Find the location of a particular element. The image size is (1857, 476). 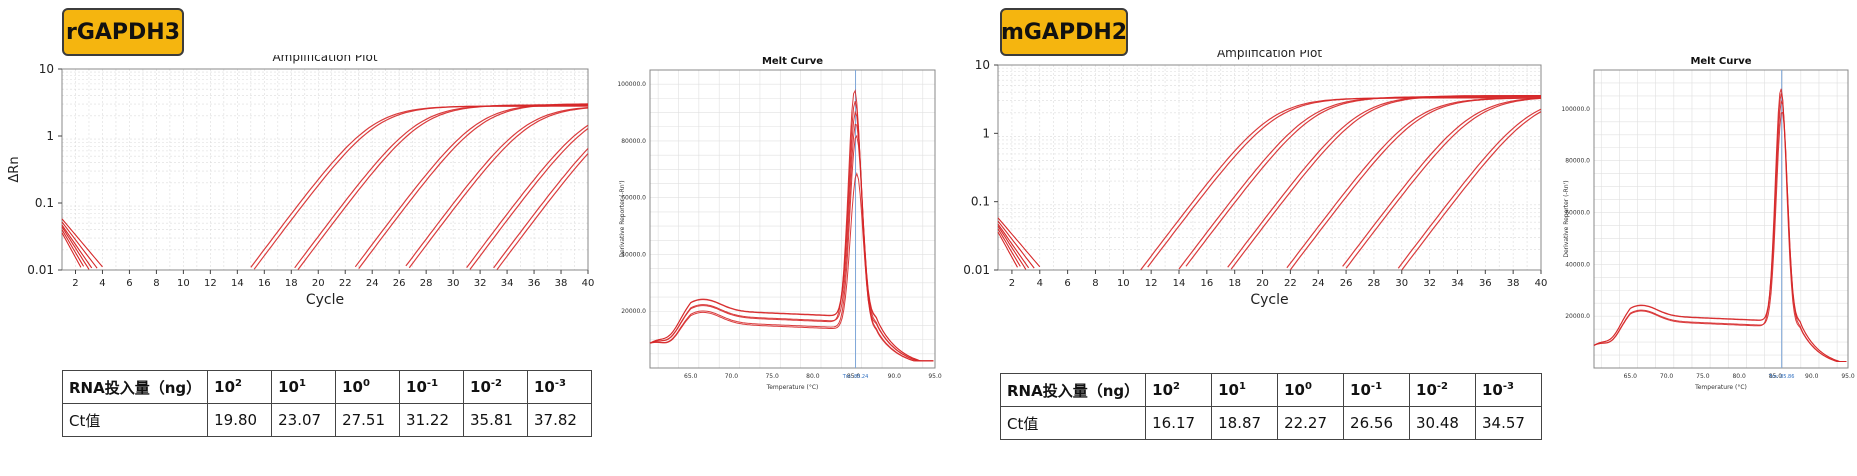

ct-value: 30.48 is located at coordinates (1442, 423).